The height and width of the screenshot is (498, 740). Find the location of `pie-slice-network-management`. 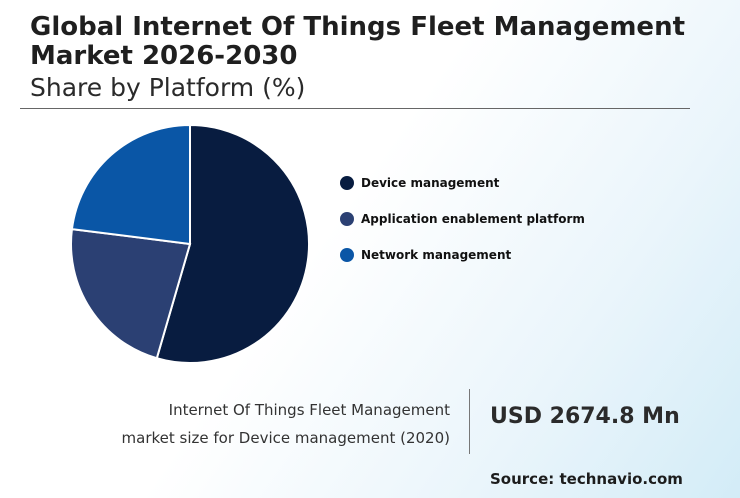

pie-slice-network-management is located at coordinates (130, 184).